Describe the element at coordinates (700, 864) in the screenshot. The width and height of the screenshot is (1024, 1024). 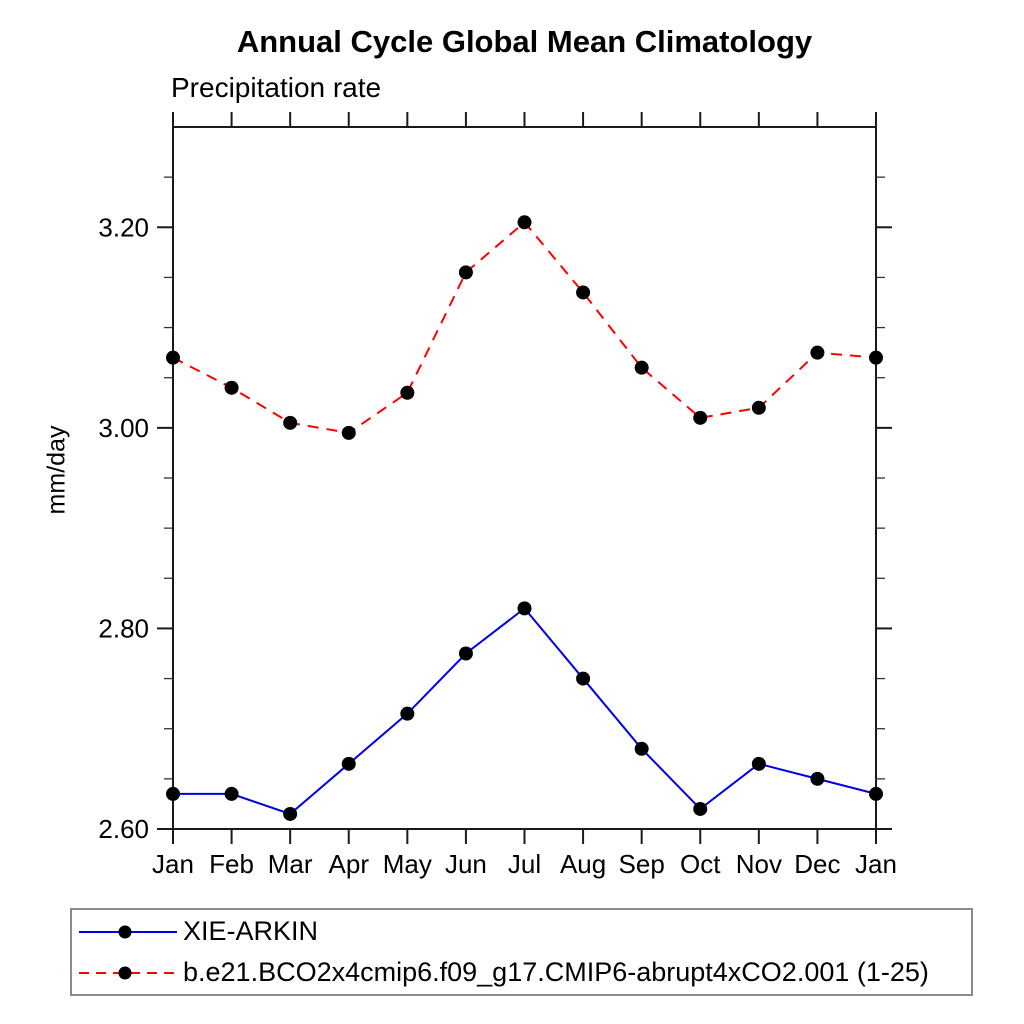
I see `x-tick-label: Oct` at that location.